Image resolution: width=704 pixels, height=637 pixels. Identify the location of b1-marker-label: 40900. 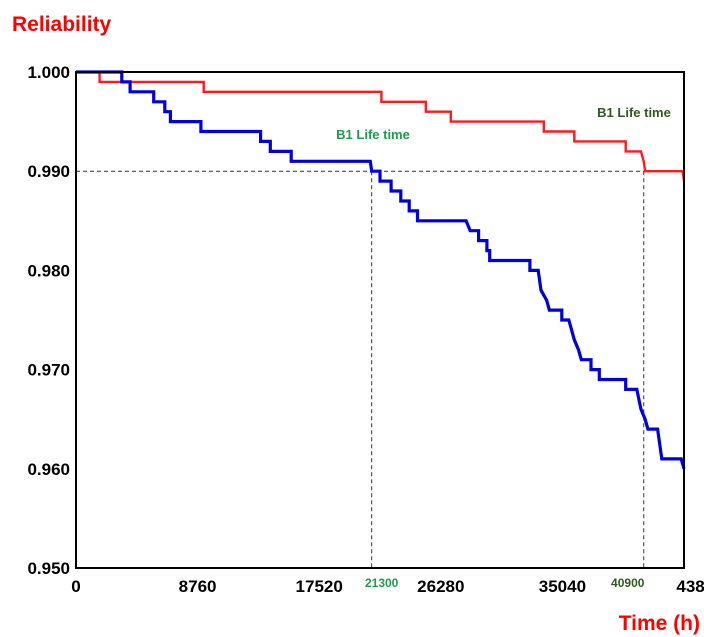
(628, 583).